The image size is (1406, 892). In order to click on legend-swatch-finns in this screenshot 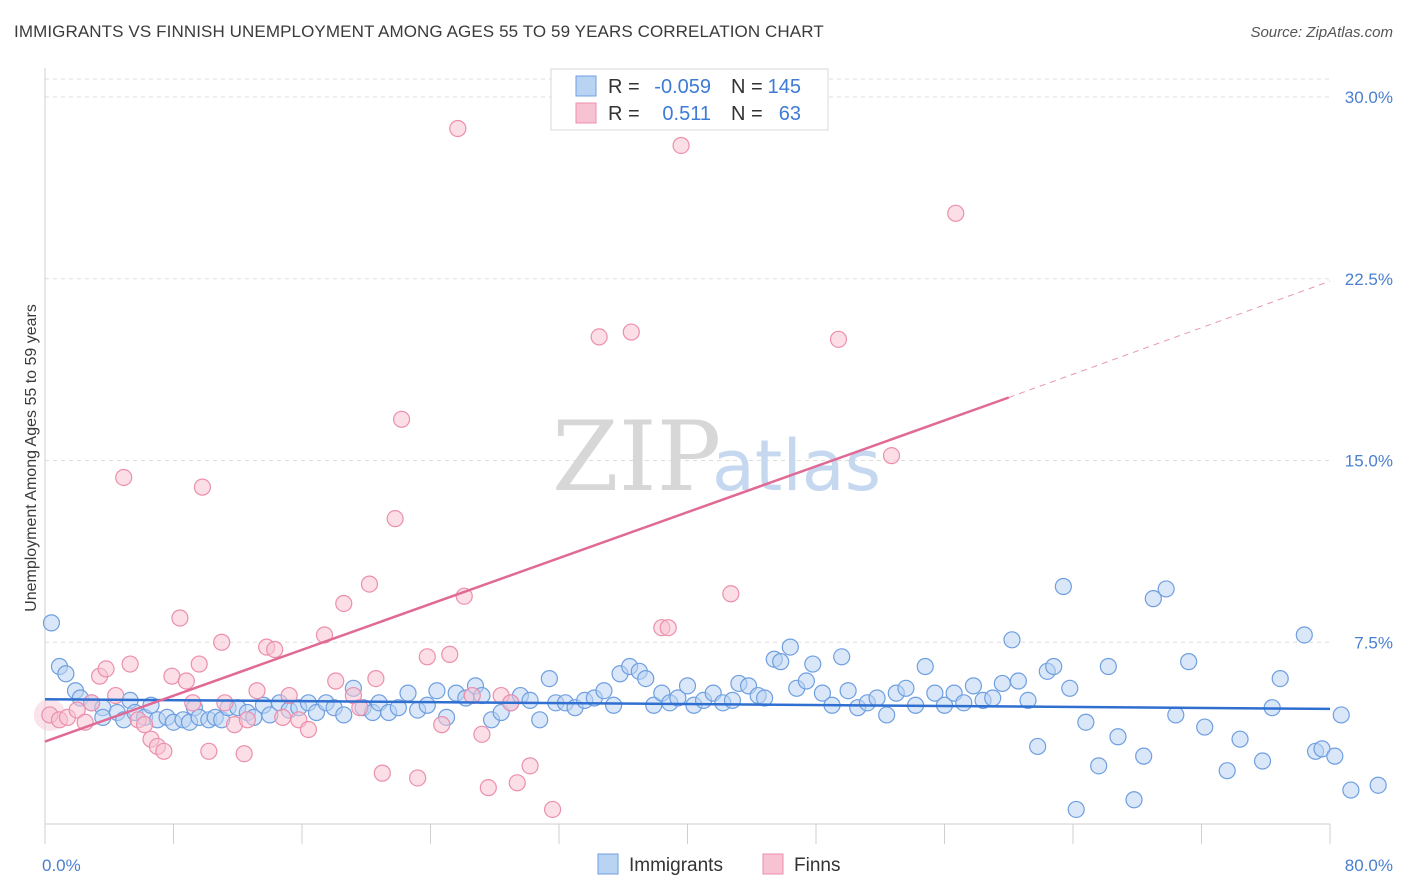, I will do `click(586, 113)`.